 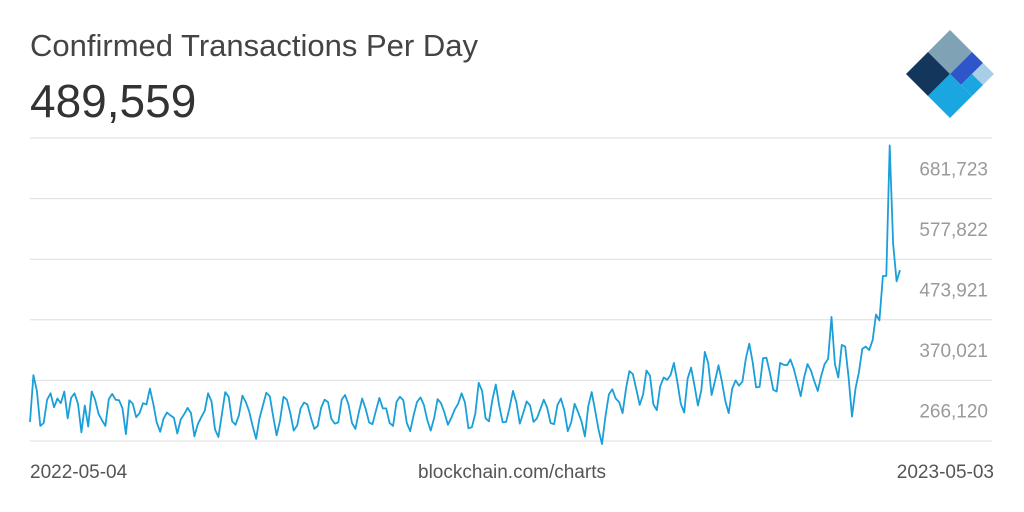 I want to click on x-start-label: 2022-05-04, so click(x=79, y=472).